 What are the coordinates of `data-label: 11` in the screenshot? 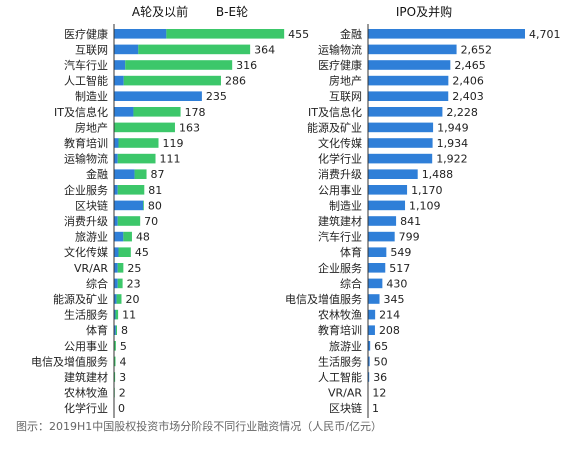 It's located at (129, 315).